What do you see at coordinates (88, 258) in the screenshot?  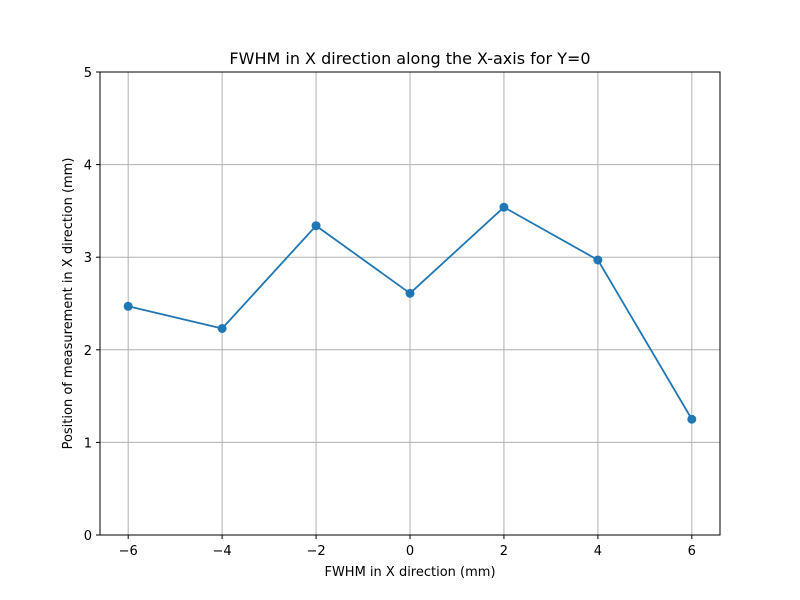 I see `y-tick-label: 3` at bounding box center [88, 258].